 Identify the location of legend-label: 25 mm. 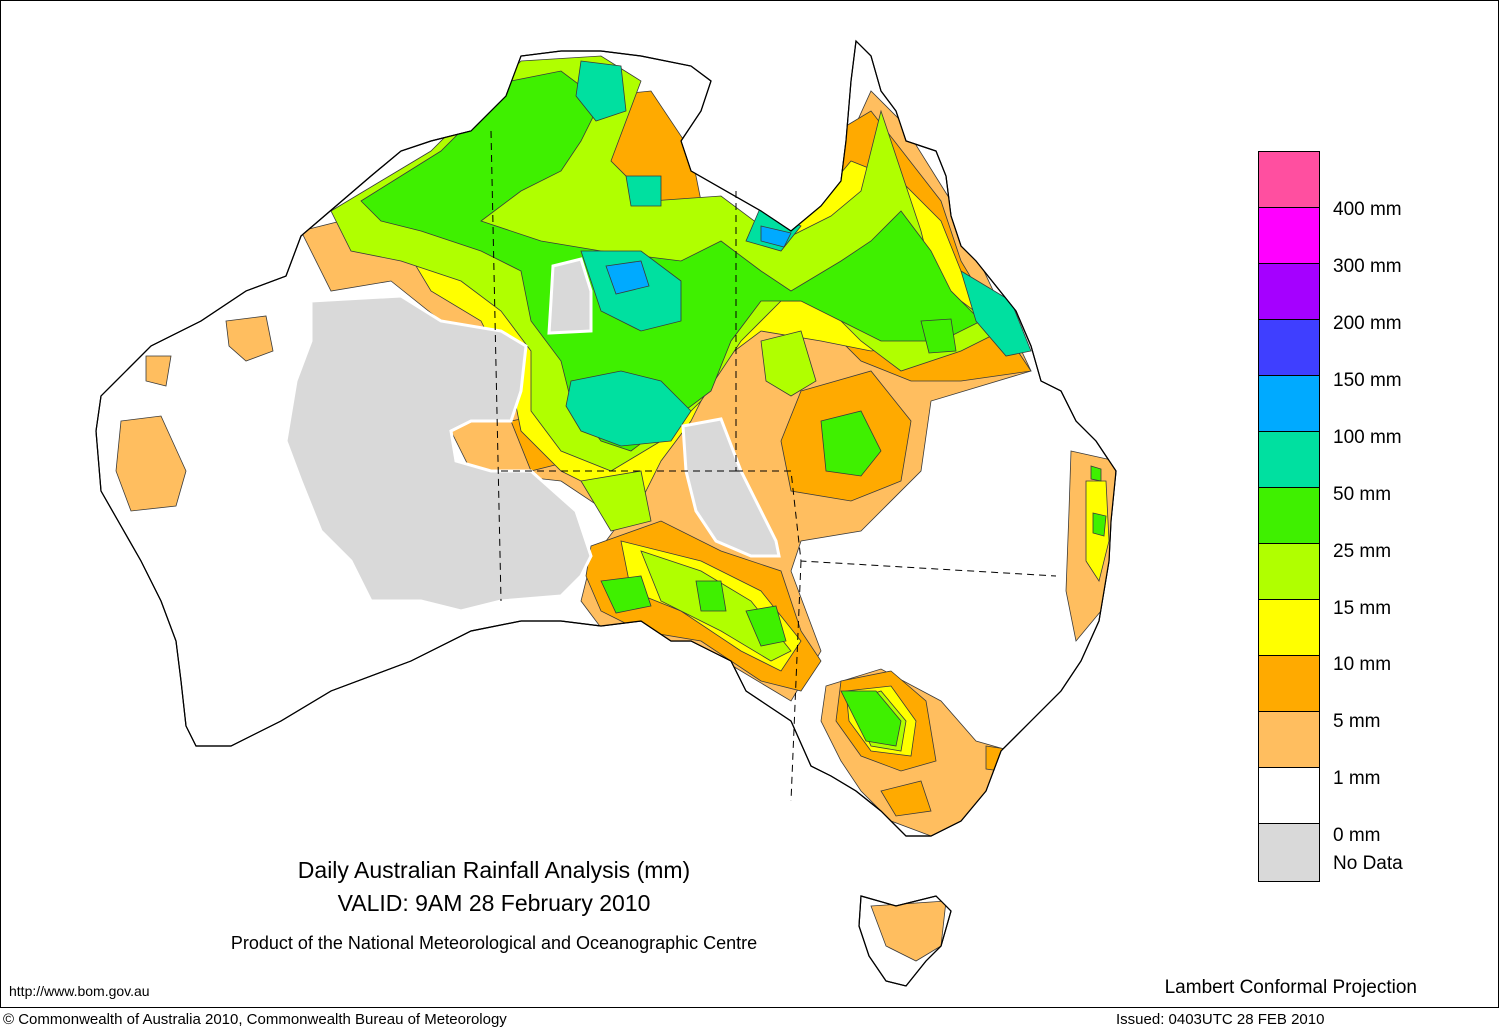
(1362, 551).